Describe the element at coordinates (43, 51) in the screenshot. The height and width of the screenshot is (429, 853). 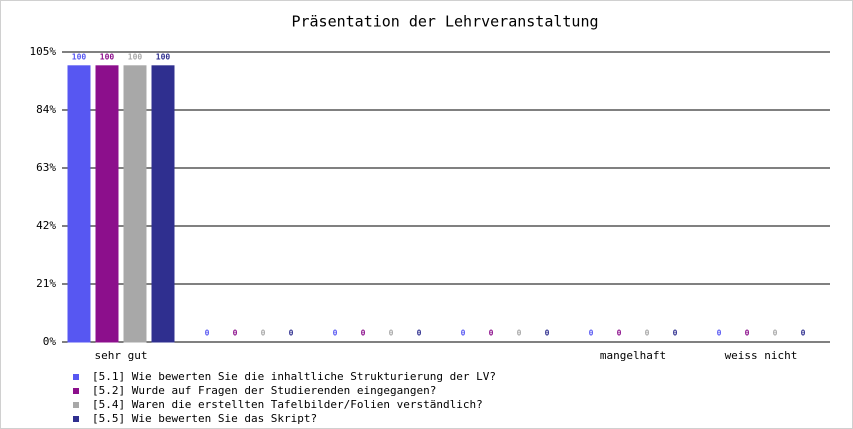
I see `y-tick-label: 105%` at that location.